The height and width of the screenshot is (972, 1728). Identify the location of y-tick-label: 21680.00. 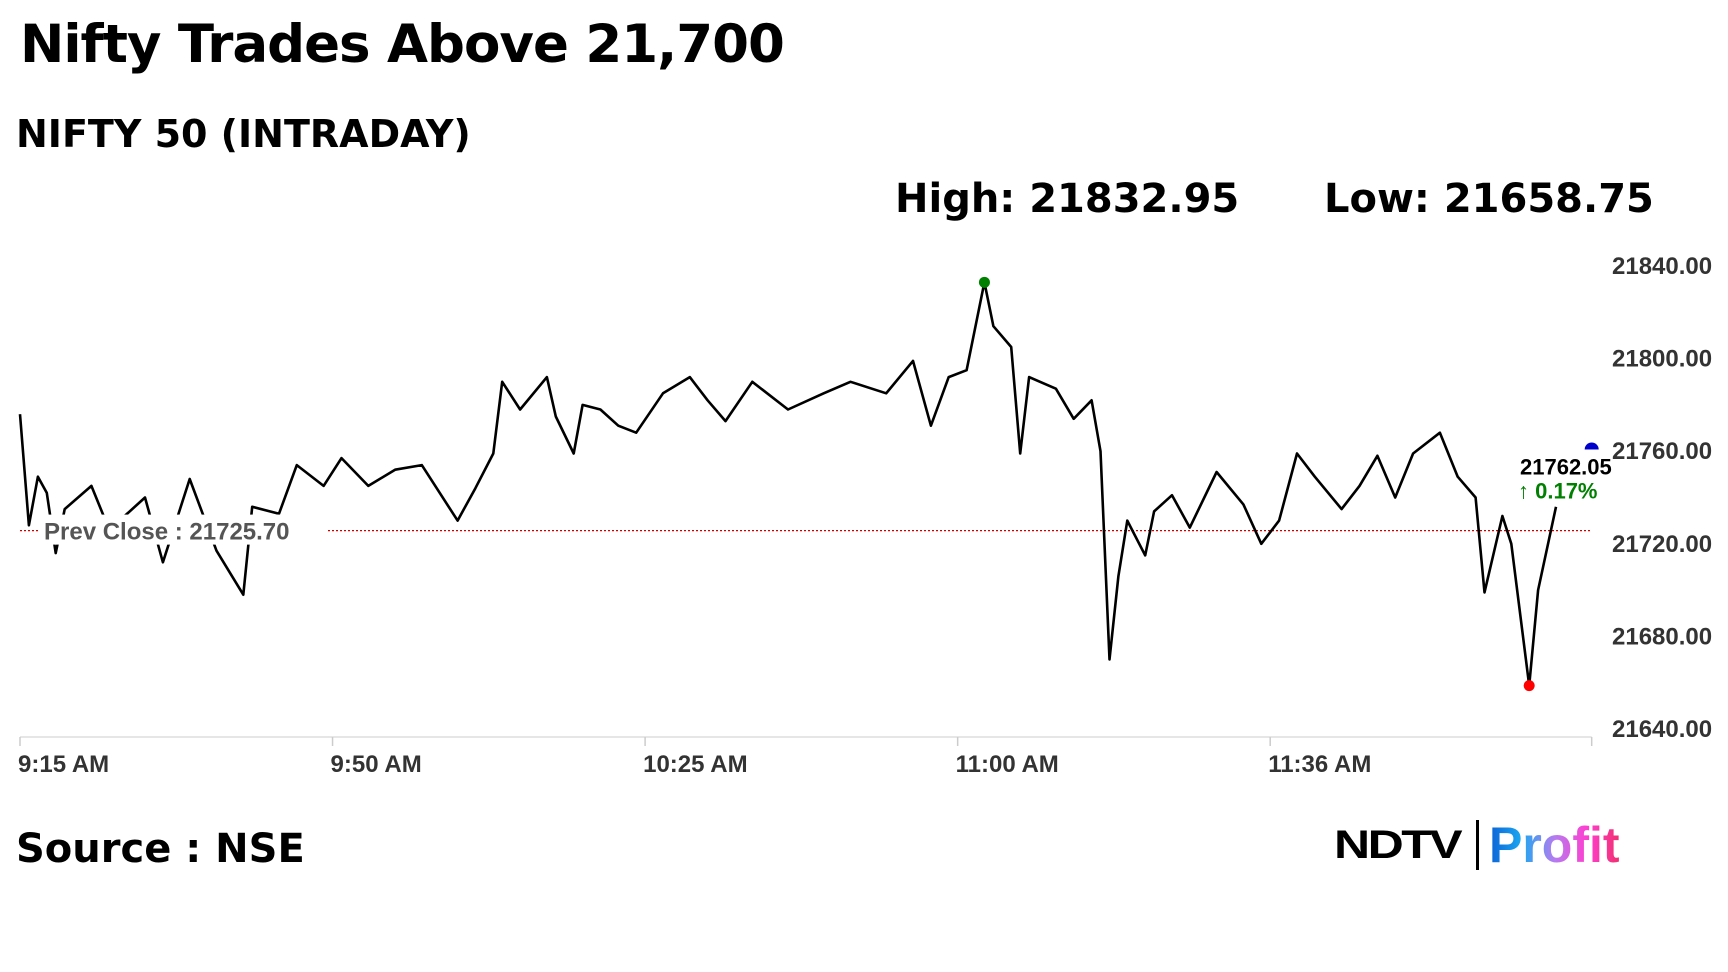
(1662, 636).